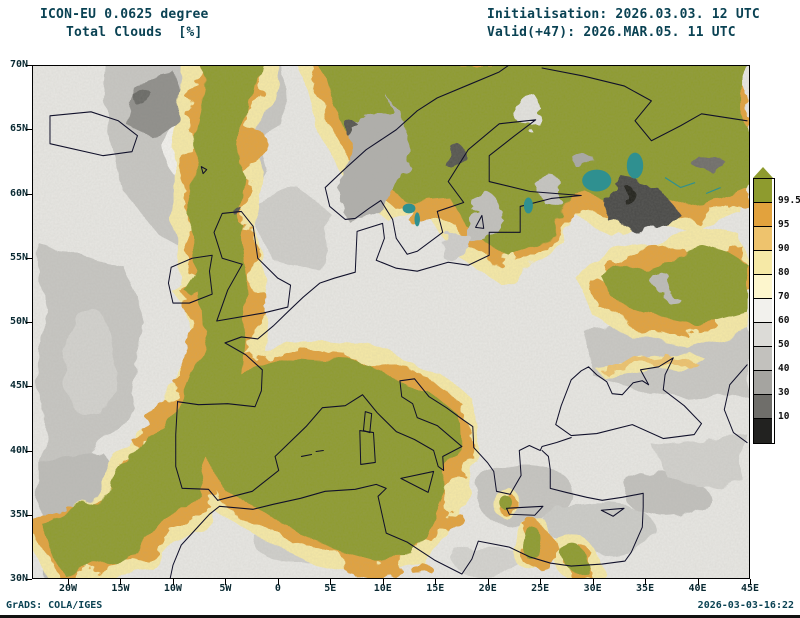 The width and height of the screenshot is (800, 618). I want to click on lat-tick-label: 70N, so click(18, 64).